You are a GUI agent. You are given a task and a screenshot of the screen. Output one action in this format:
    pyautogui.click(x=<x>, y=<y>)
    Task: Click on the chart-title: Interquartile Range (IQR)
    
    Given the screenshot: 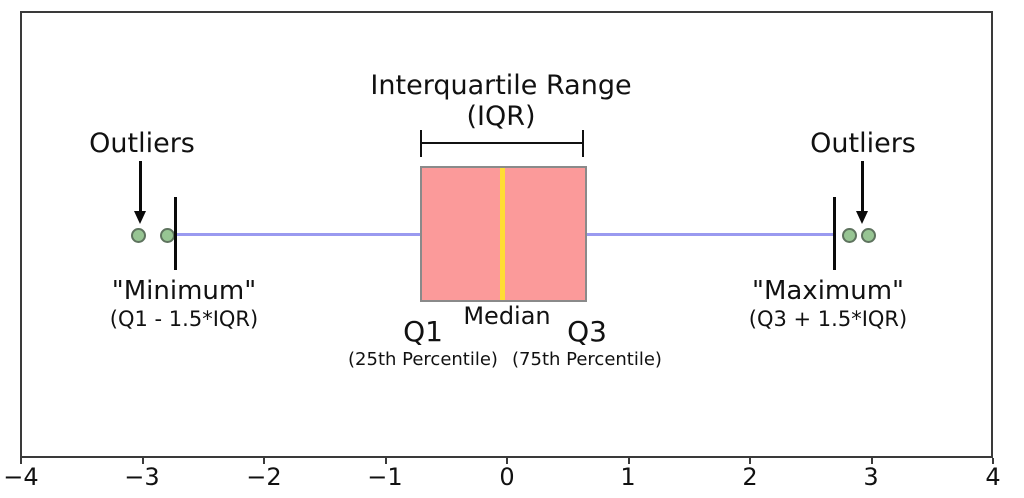 What is the action you would take?
    pyautogui.click(x=501, y=101)
    